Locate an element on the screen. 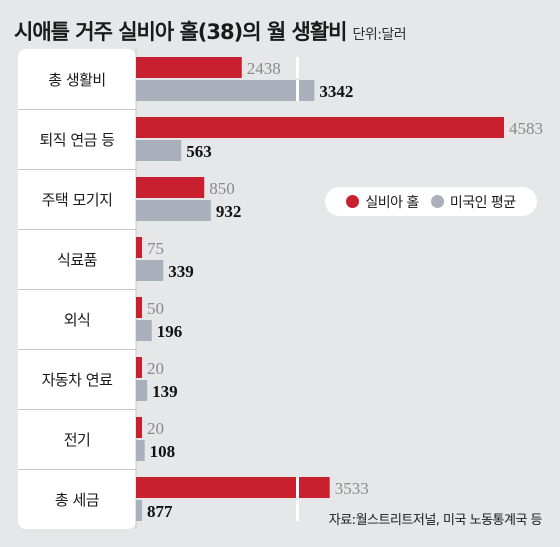  data-label: 139 is located at coordinates (165, 391).